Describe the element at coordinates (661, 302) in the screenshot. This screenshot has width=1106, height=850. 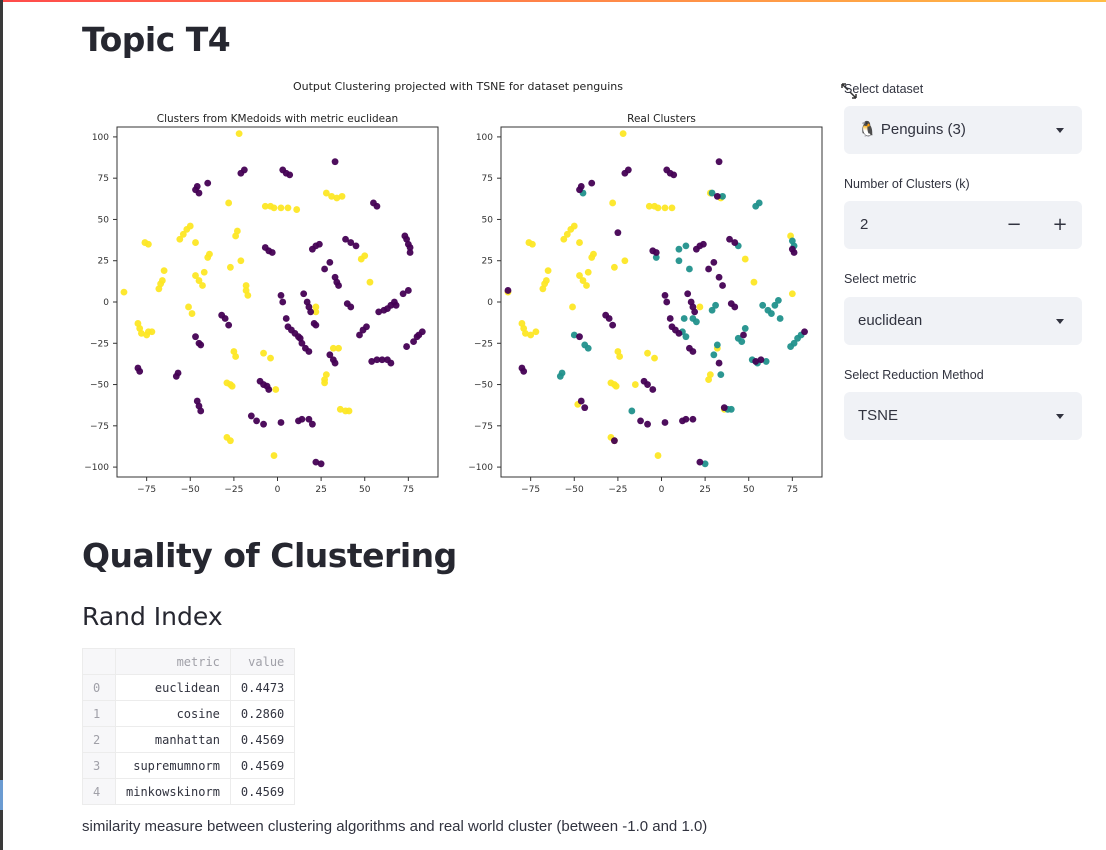
I see `plot-frame` at that location.